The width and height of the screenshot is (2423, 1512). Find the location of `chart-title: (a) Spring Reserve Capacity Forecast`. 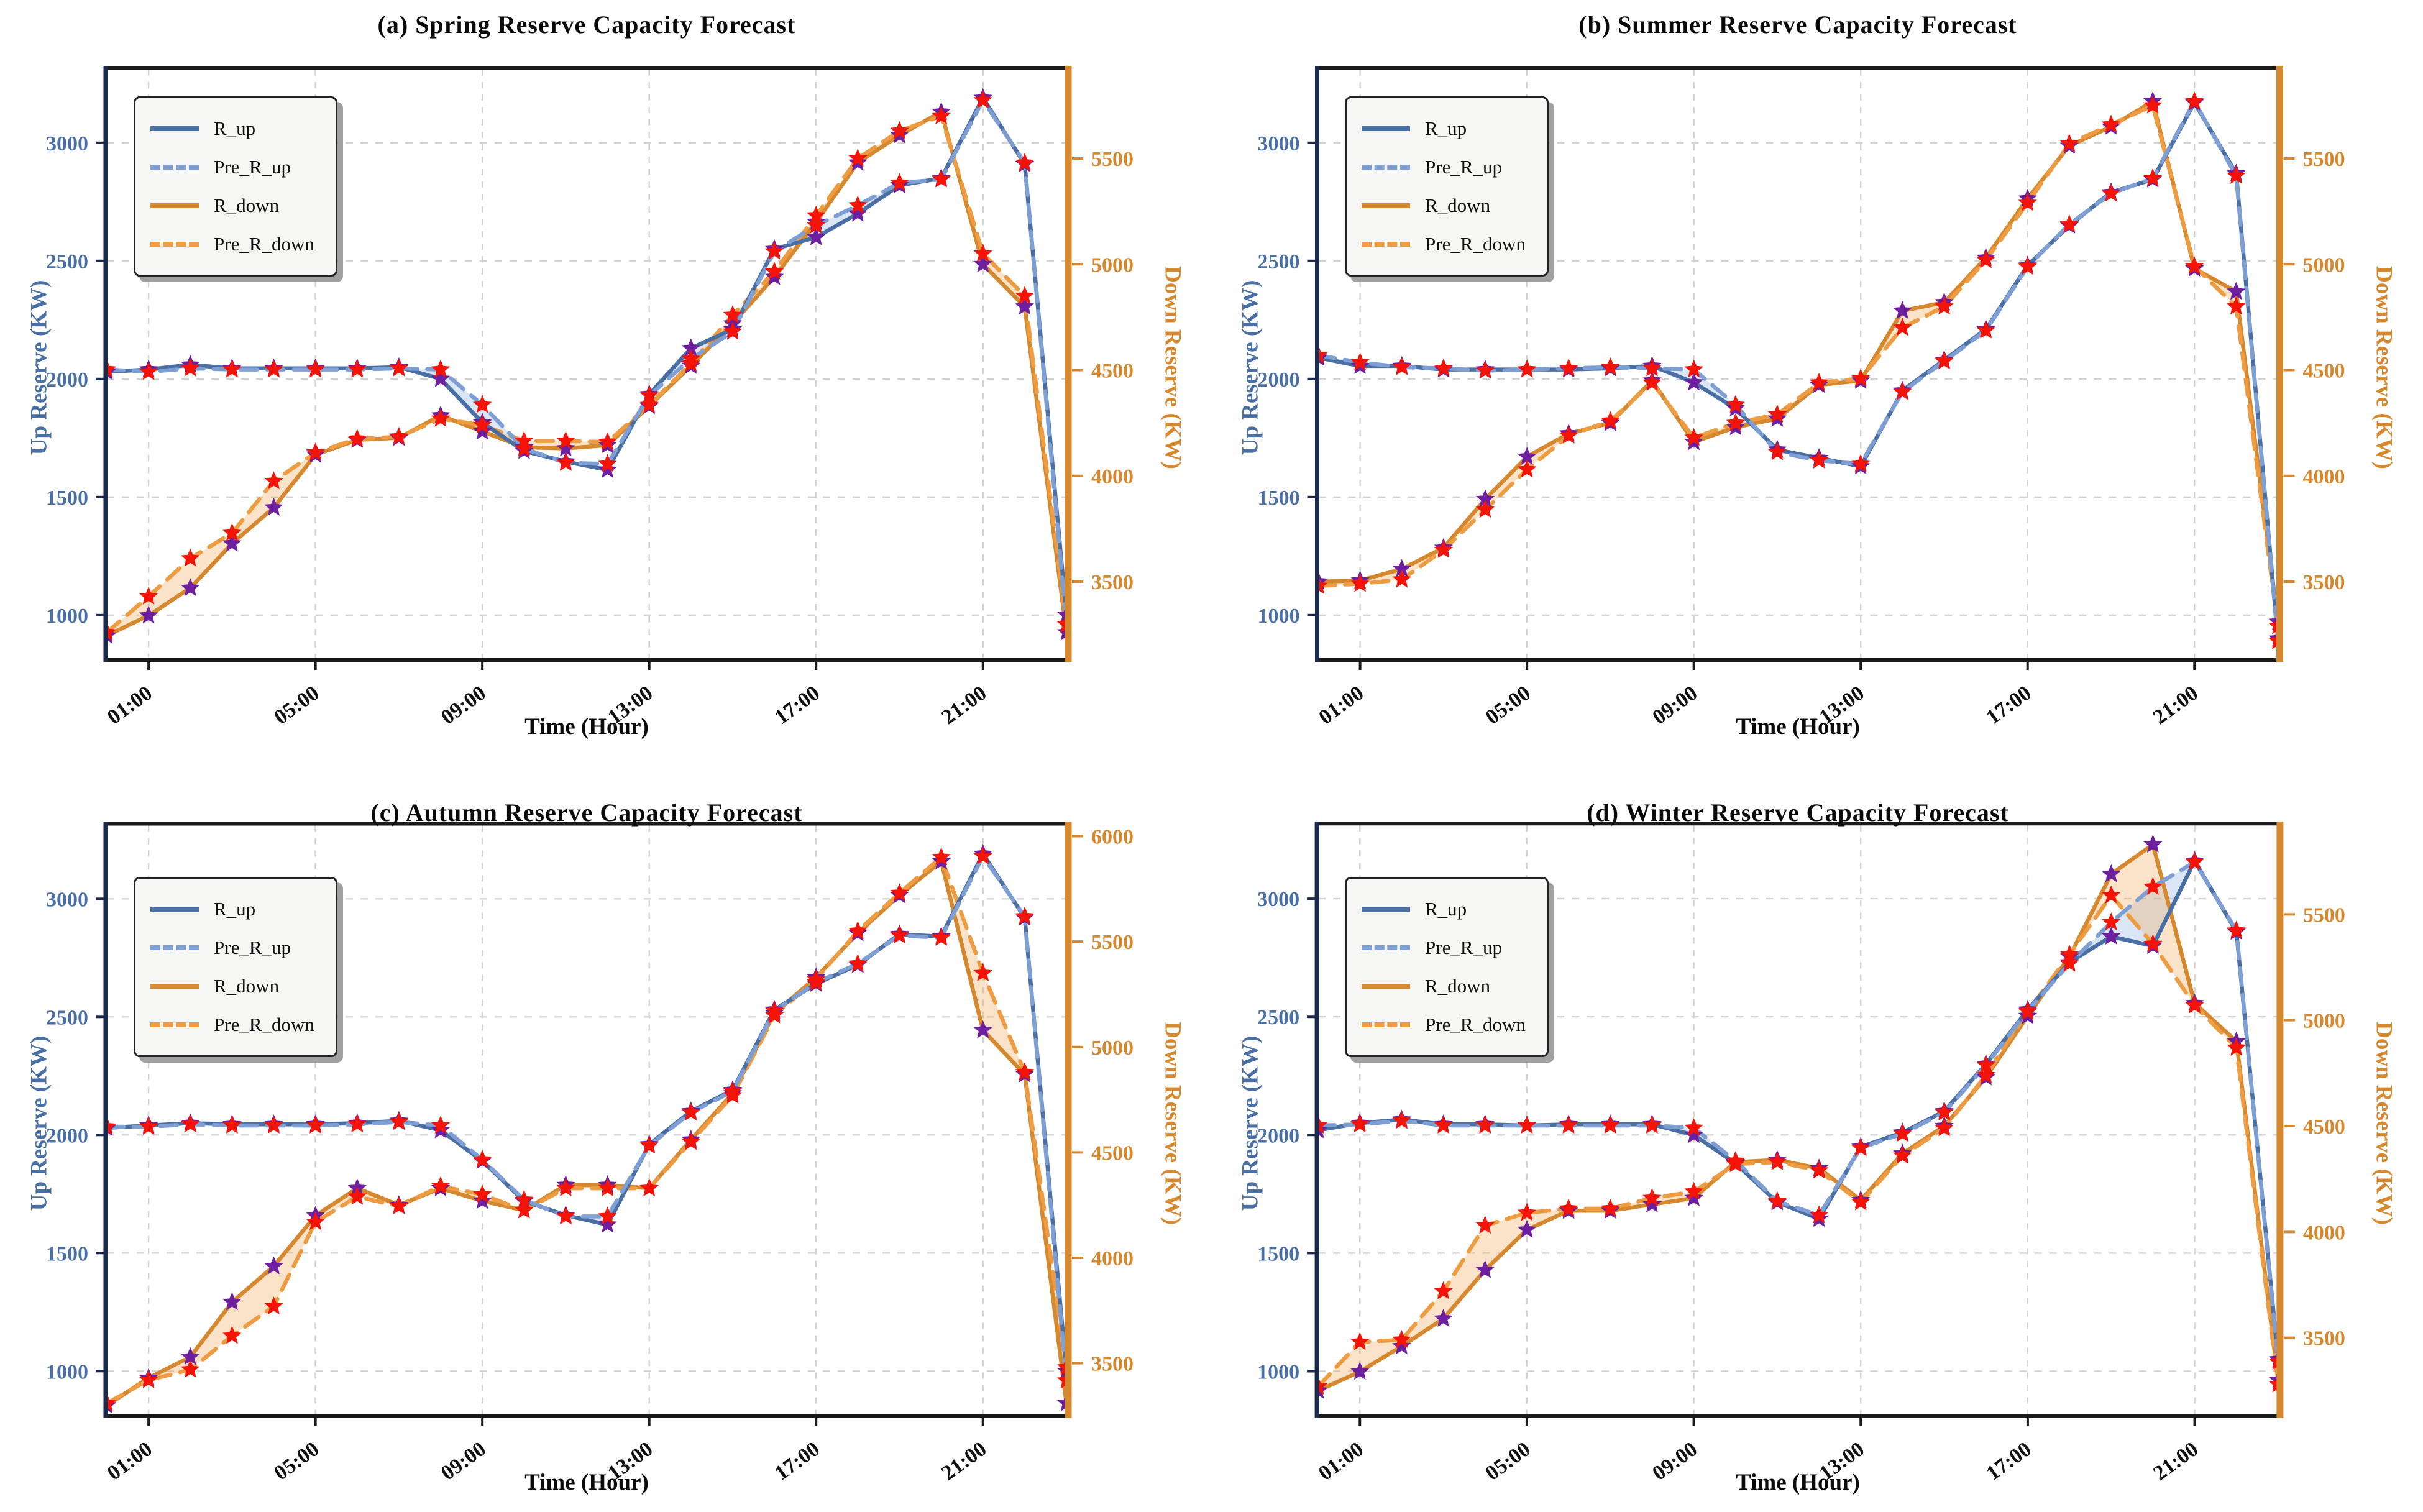

chart-title: (a) Spring Reserve Capacity Forecast is located at coordinates (586, 25).